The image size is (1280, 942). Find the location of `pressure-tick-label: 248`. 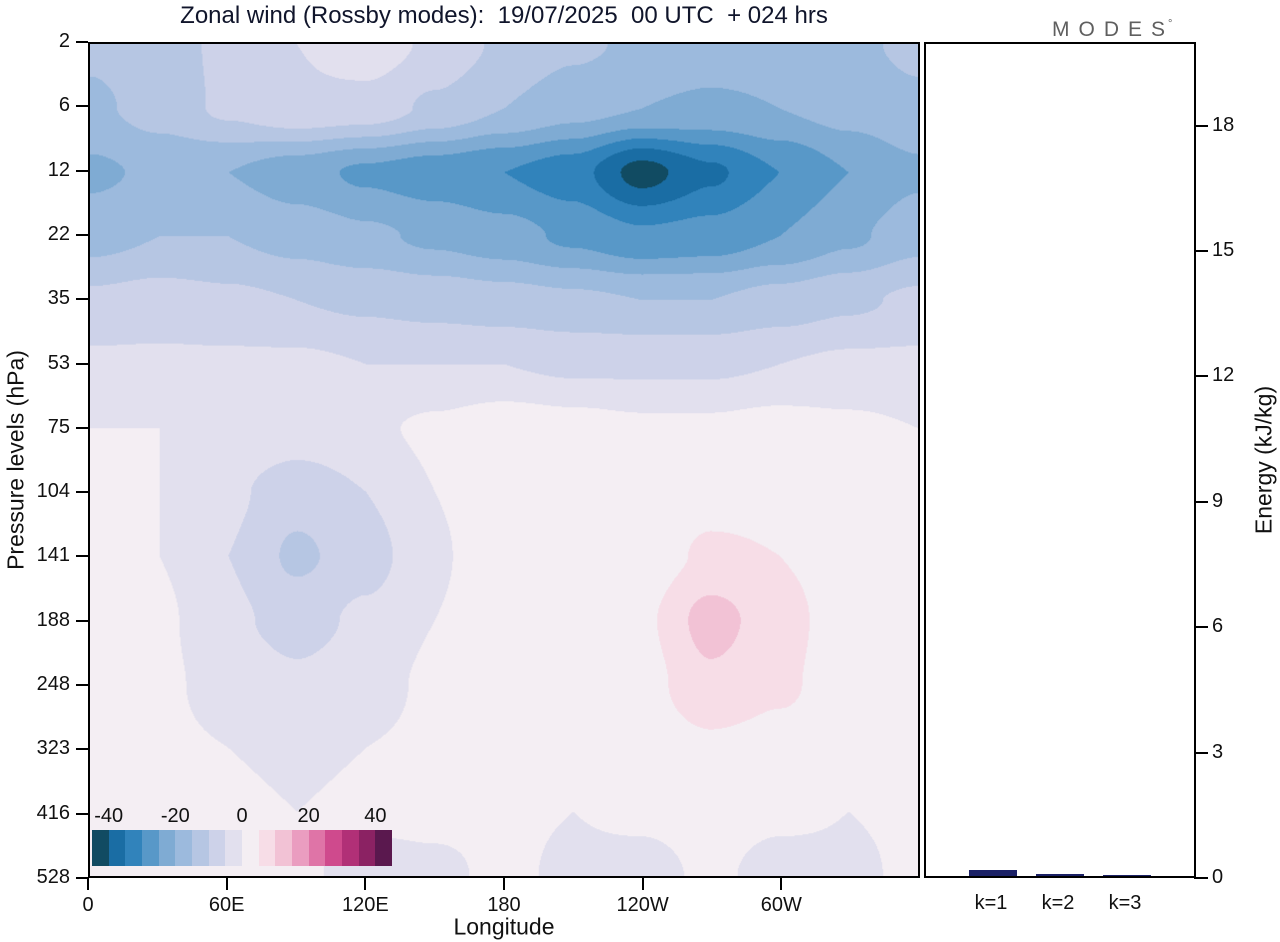

pressure-tick-label: 248 is located at coordinates (53, 684).